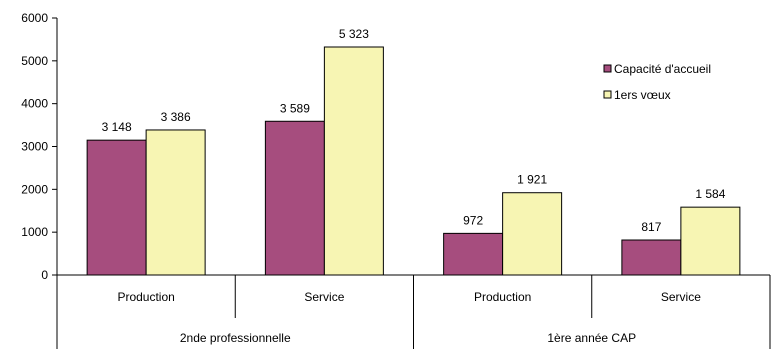  I want to click on data-label: 1 584, so click(710, 194).